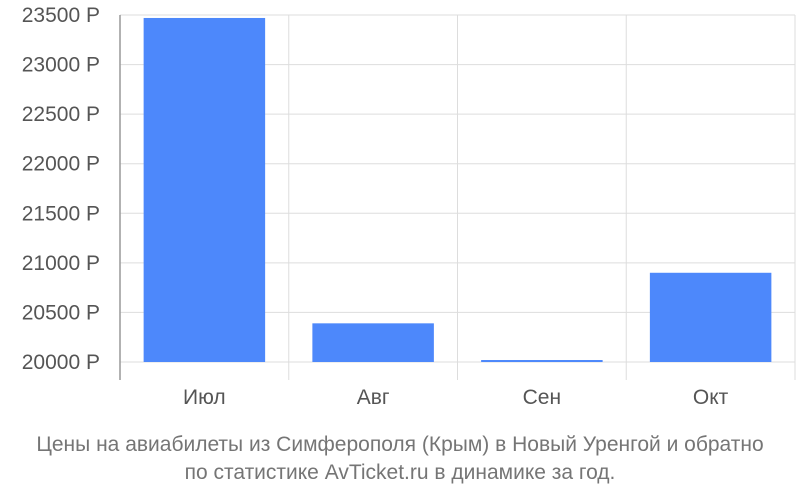  I want to click on x-tick-label-2: Сен, so click(542, 397).